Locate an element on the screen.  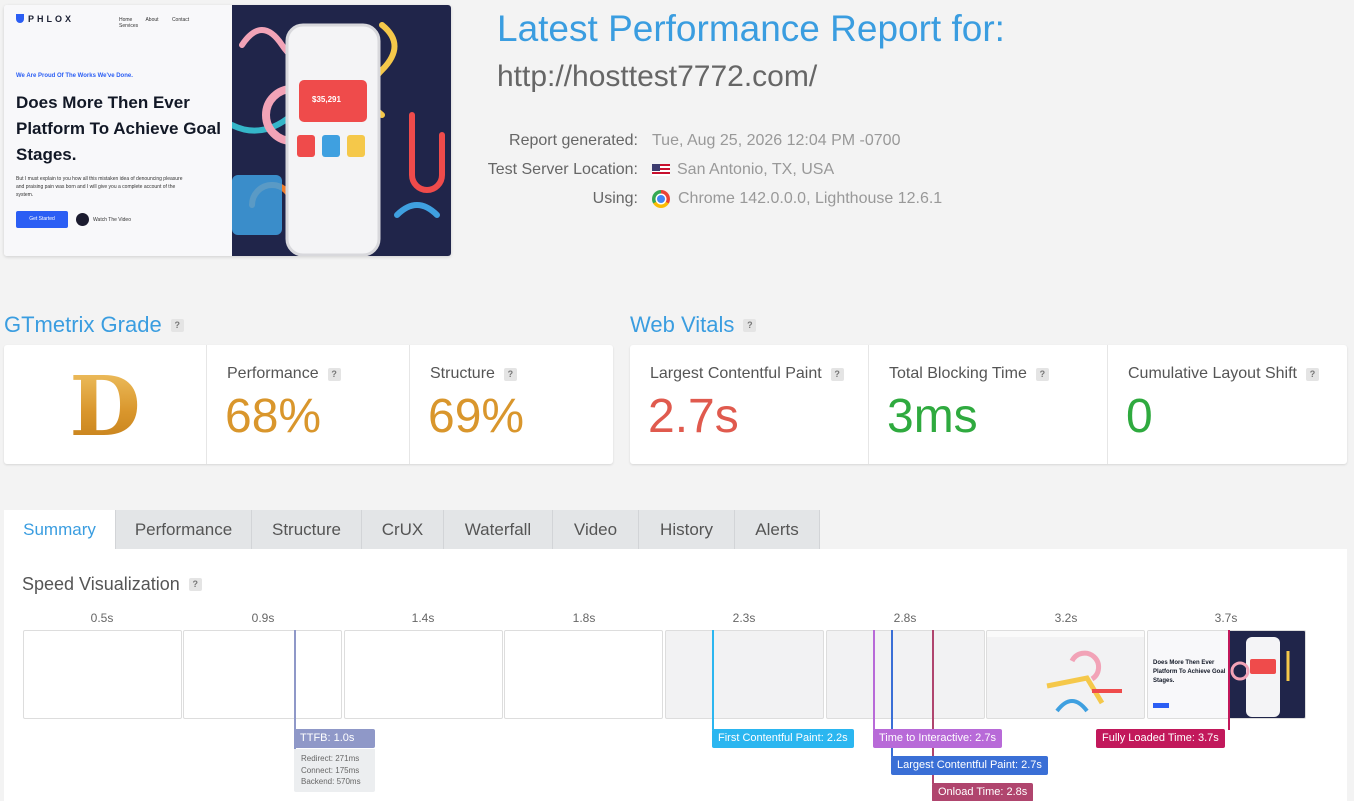
ttfb-backend: Backend: 570ms is located at coordinates (331, 781).